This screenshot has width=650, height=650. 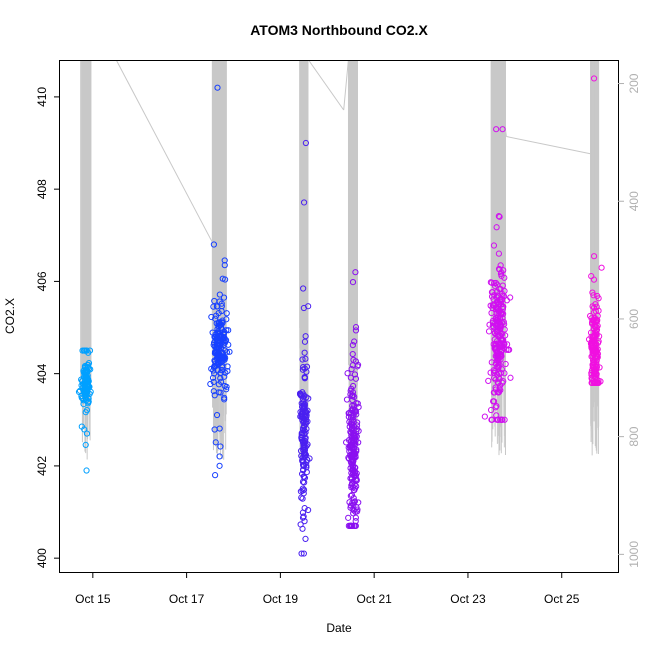 I want to click on x-tick-label: Oct 25, so click(x=562, y=599).